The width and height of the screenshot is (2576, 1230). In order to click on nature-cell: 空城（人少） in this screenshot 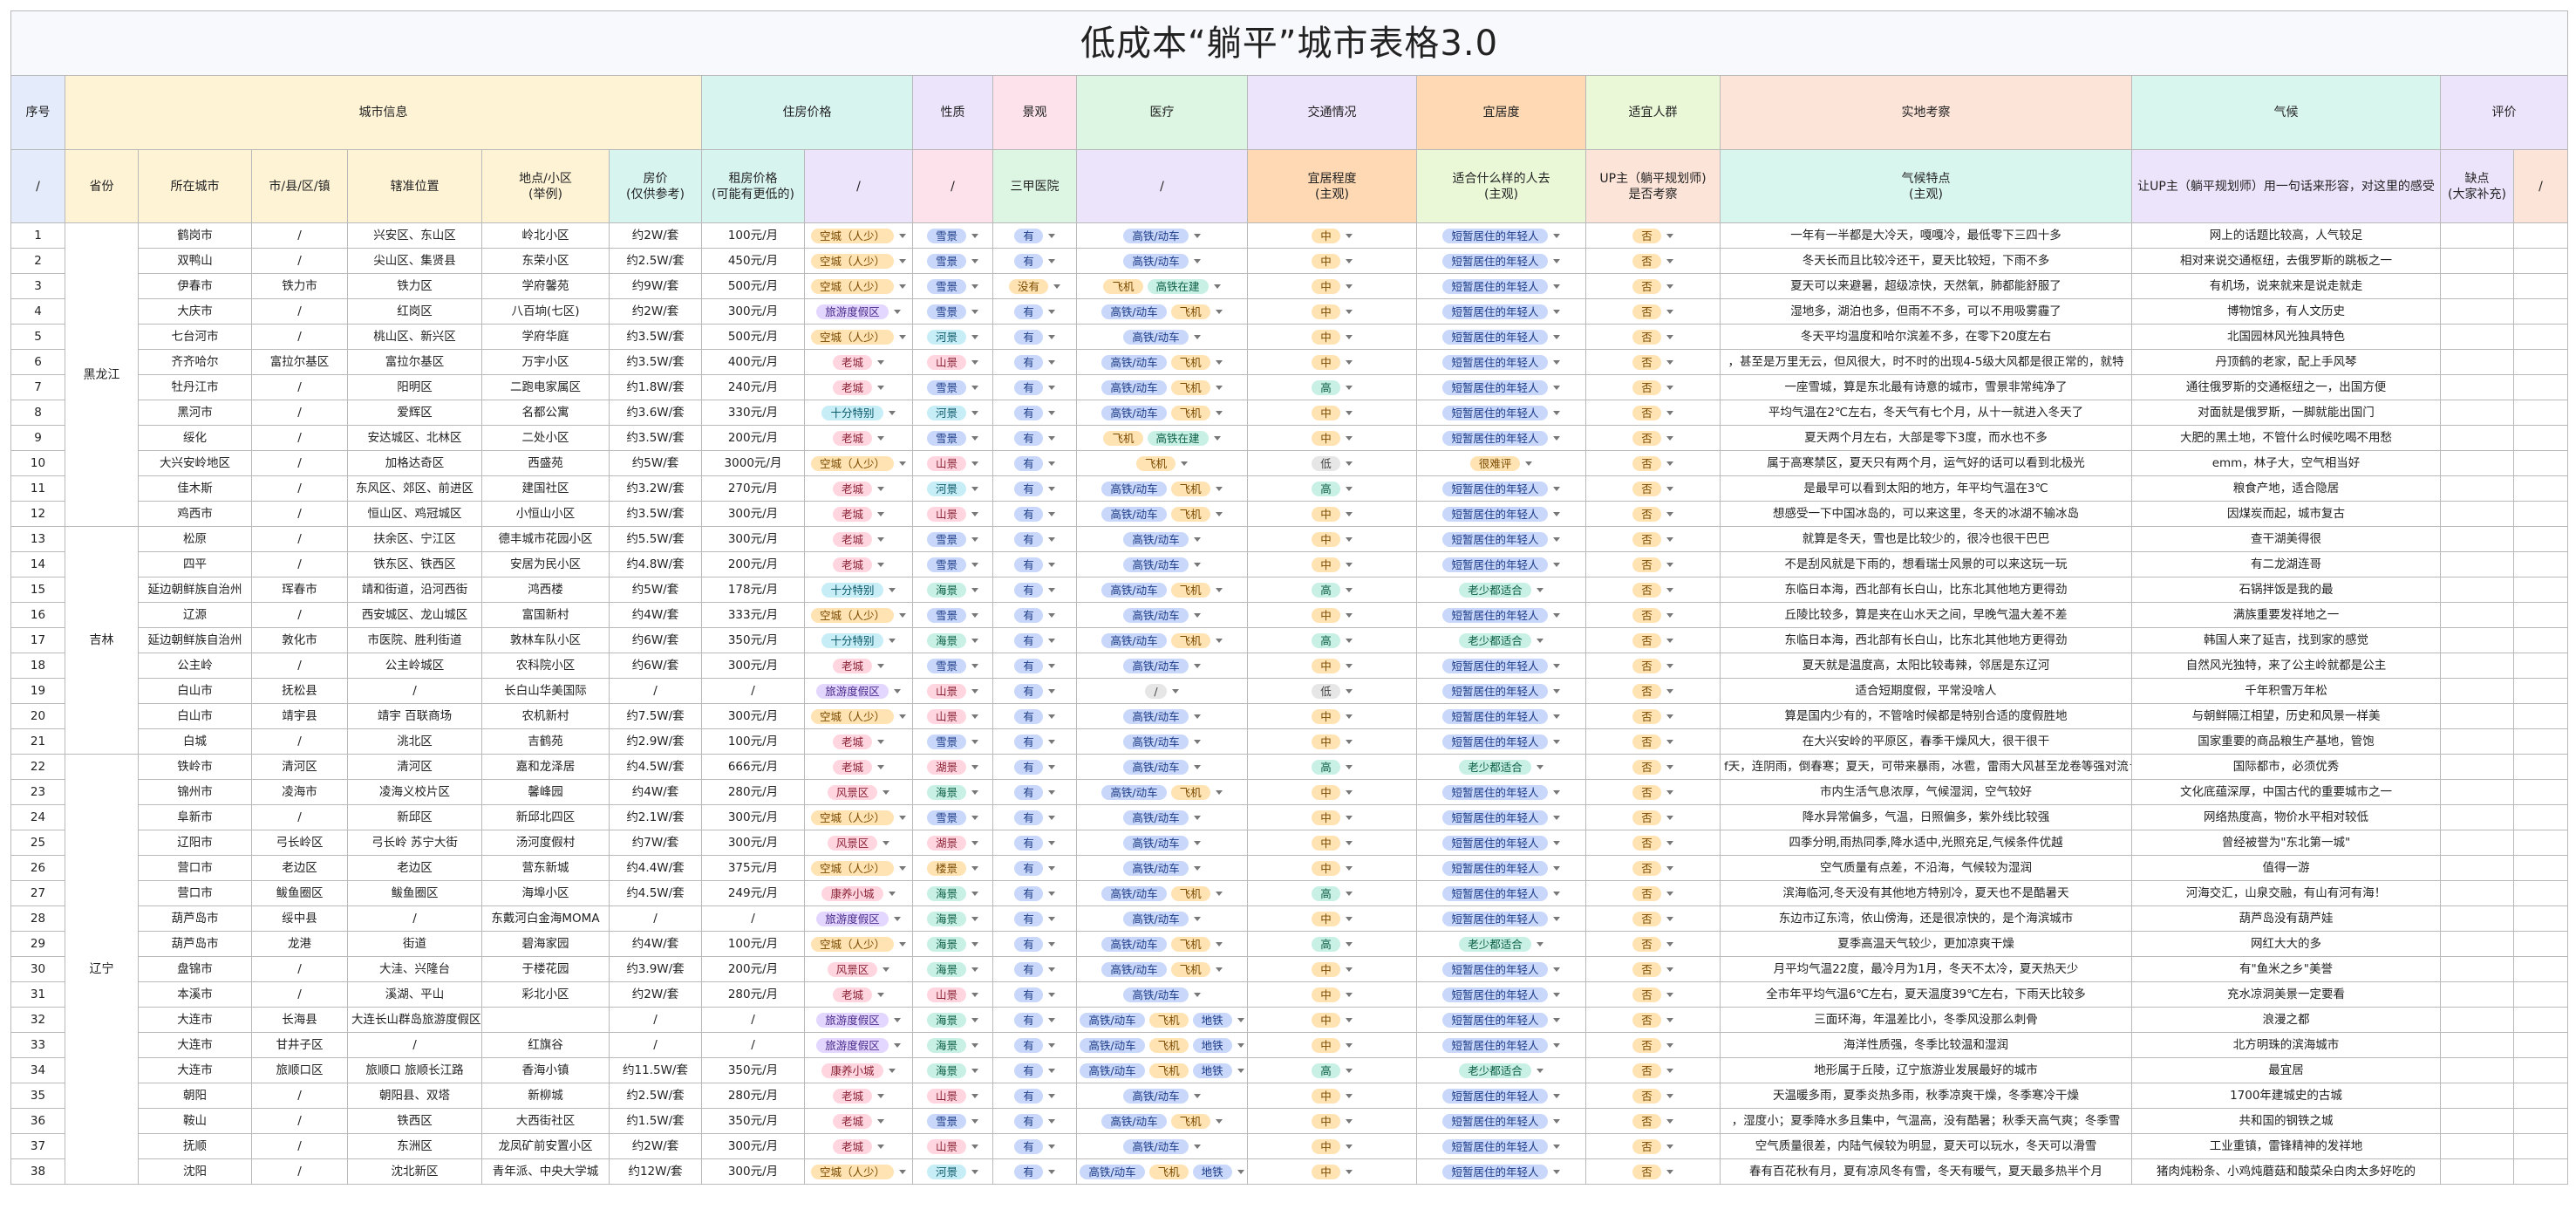, I will do `click(859, 944)`.